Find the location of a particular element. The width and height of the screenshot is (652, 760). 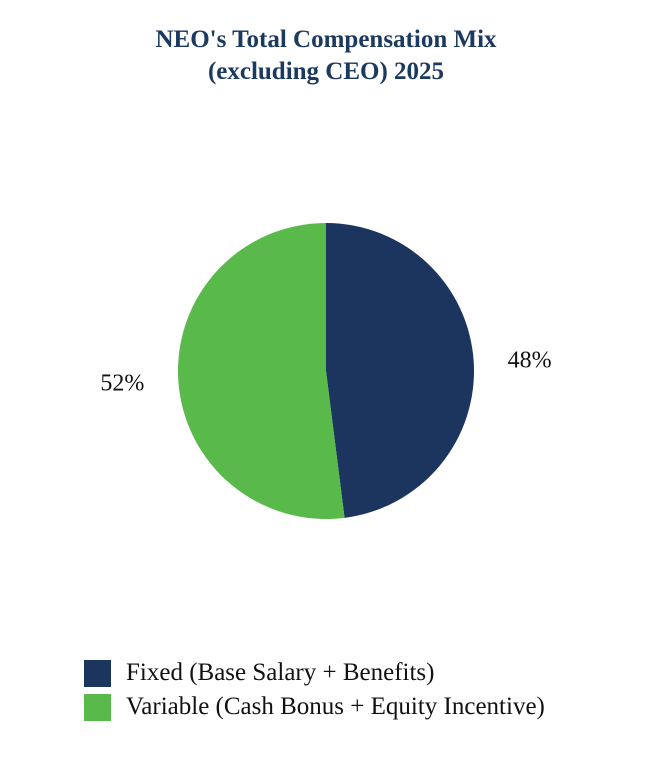

chart-title-line-1: NEO's Total Compensation Mix is located at coordinates (326, 39).